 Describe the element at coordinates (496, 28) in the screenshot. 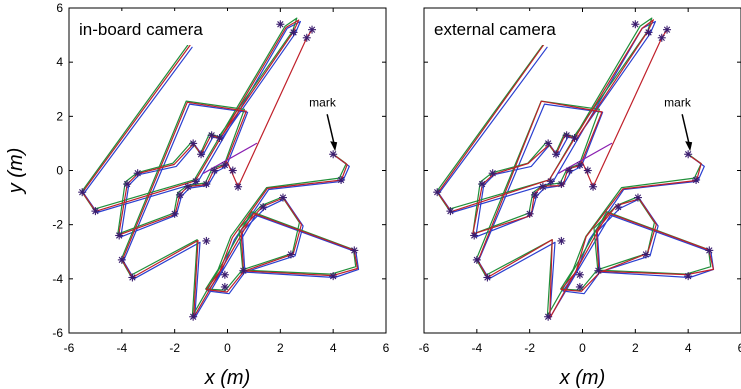

I see `panel-title: external camera` at that location.